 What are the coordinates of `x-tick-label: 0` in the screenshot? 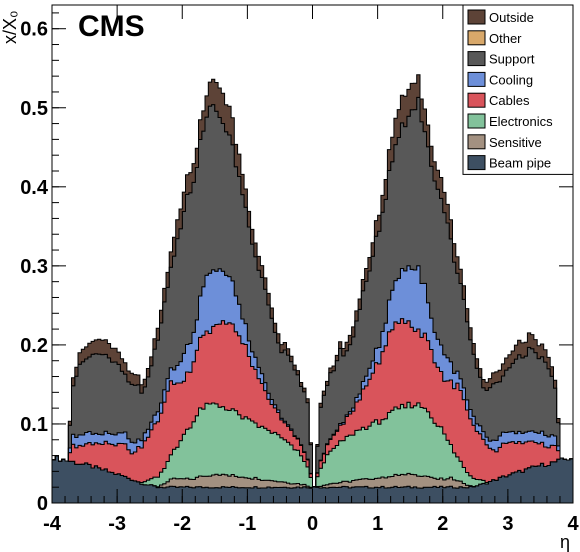 It's located at (312, 524).